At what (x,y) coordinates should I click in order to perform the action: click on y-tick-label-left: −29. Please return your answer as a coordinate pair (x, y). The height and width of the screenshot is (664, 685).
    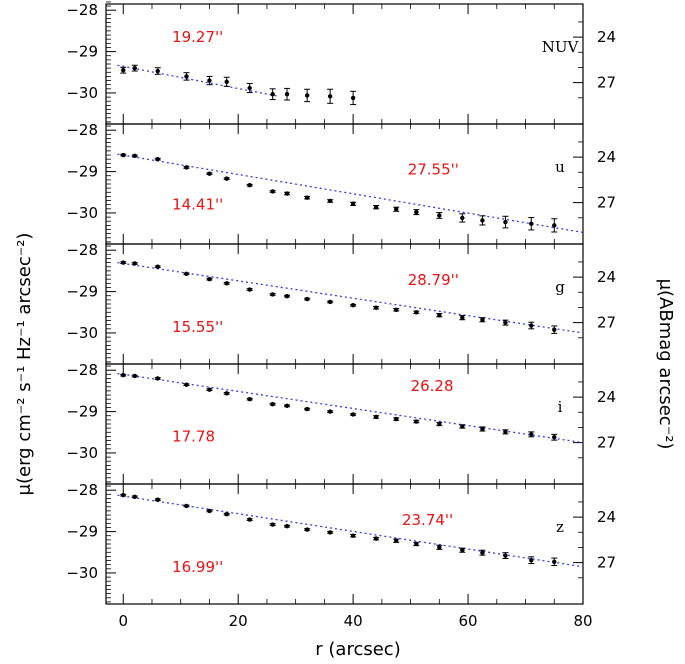
    Looking at the image, I should click on (82, 412).